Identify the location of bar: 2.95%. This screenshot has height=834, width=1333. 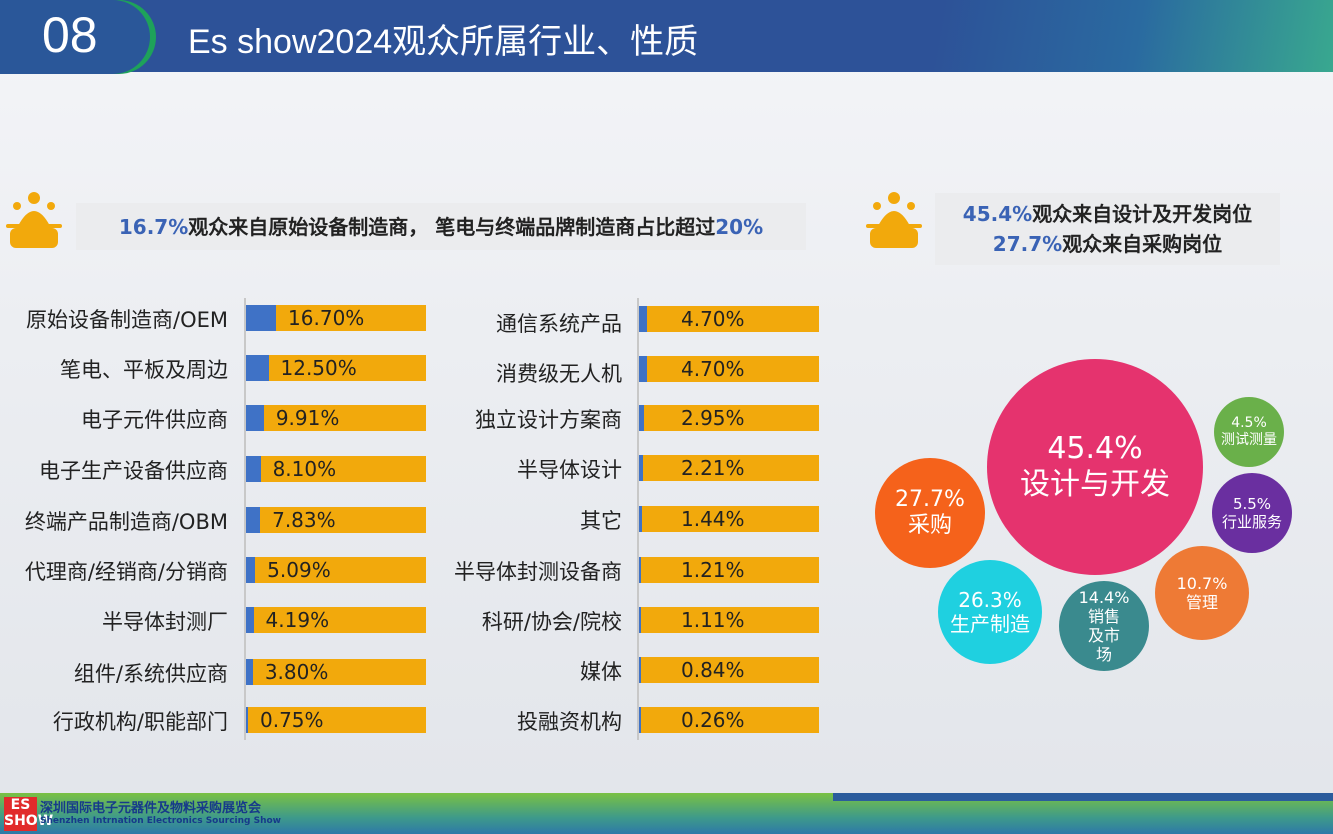
(729, 418).